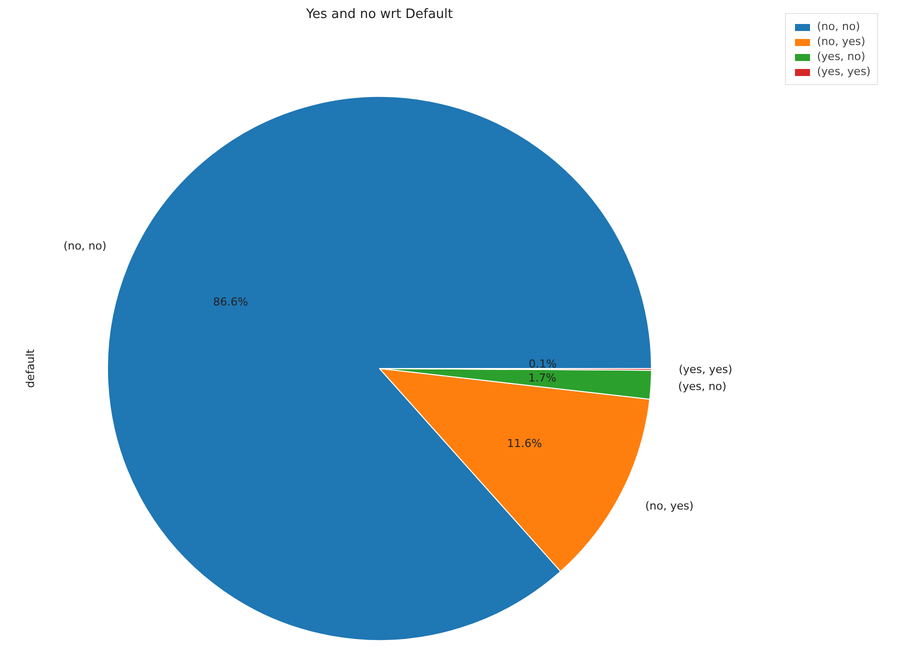 Image resolution: width=901 pixels, height=648 pixels. What do you see at coordinates (838, 26) in the screenshot?
I see `legend-label: (no, no)` at bounding box center [838, 26].